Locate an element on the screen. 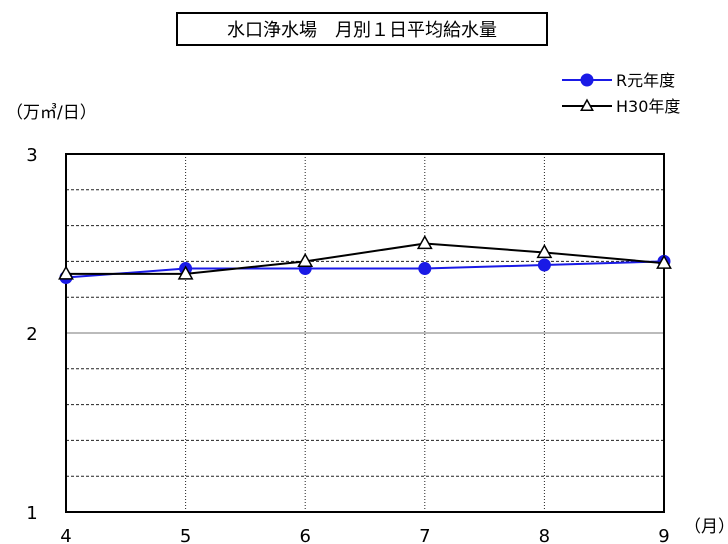  legend-marker-h30-nendo is located at coordinates (587, 104).